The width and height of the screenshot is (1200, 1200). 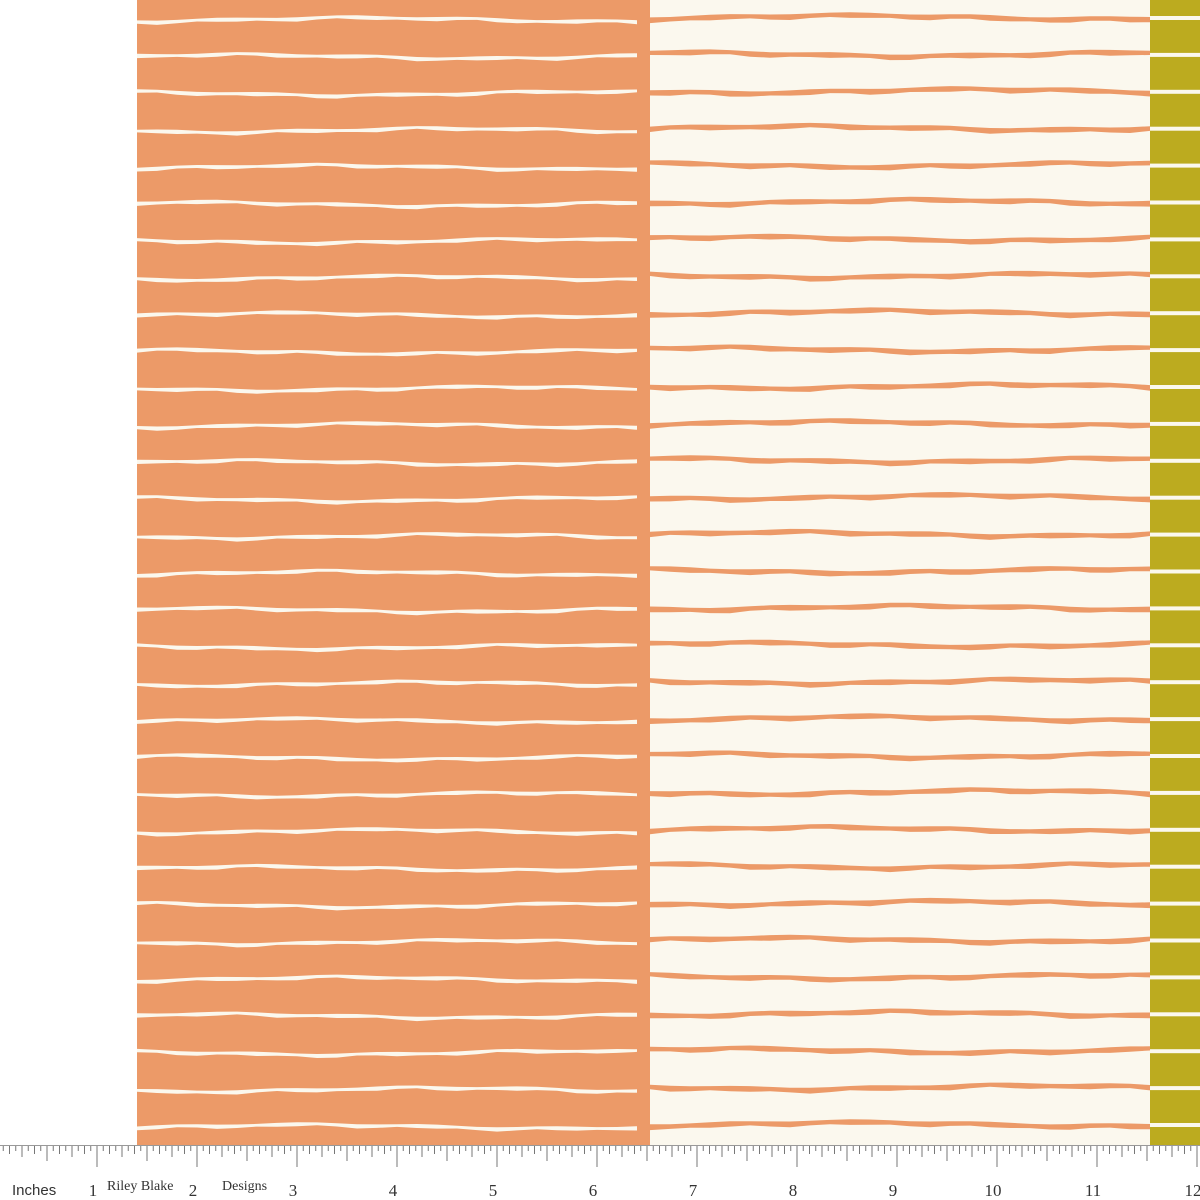 I want to click on ruler-number: 5, so click(x=493, y=1190).